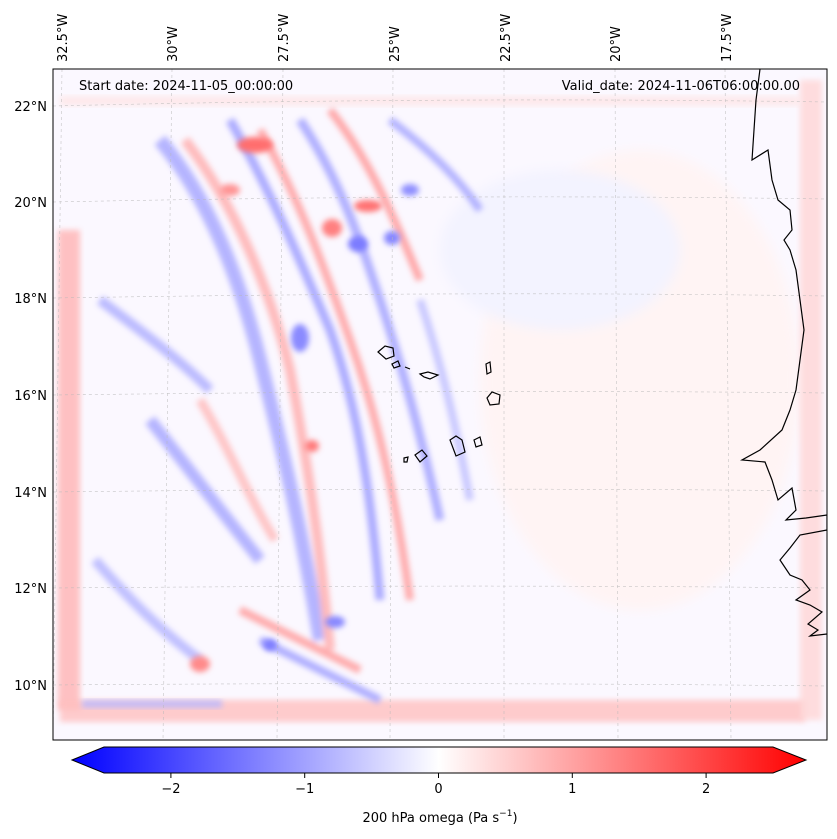 The width and height of the screenshot is (837, 839). Describe the element at coordinates (783, 353) in the screenshot. I see `west-africa-coastline` at that location.